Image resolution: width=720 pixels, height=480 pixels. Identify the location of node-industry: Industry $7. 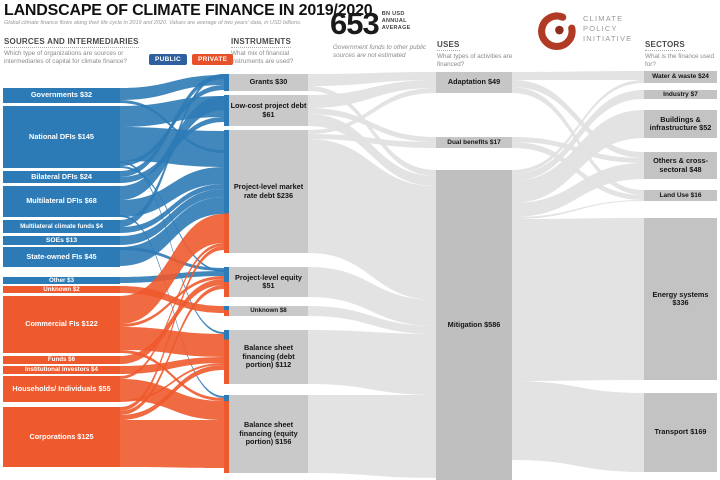
(680, 94).